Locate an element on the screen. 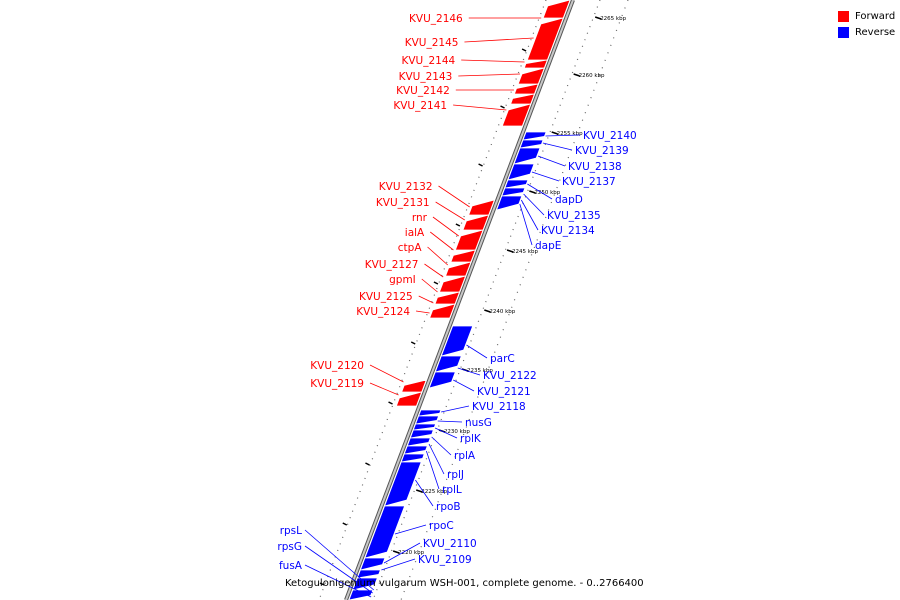  forward-gene-label-1: KVU_2145 is located at coordinates (432, 43).